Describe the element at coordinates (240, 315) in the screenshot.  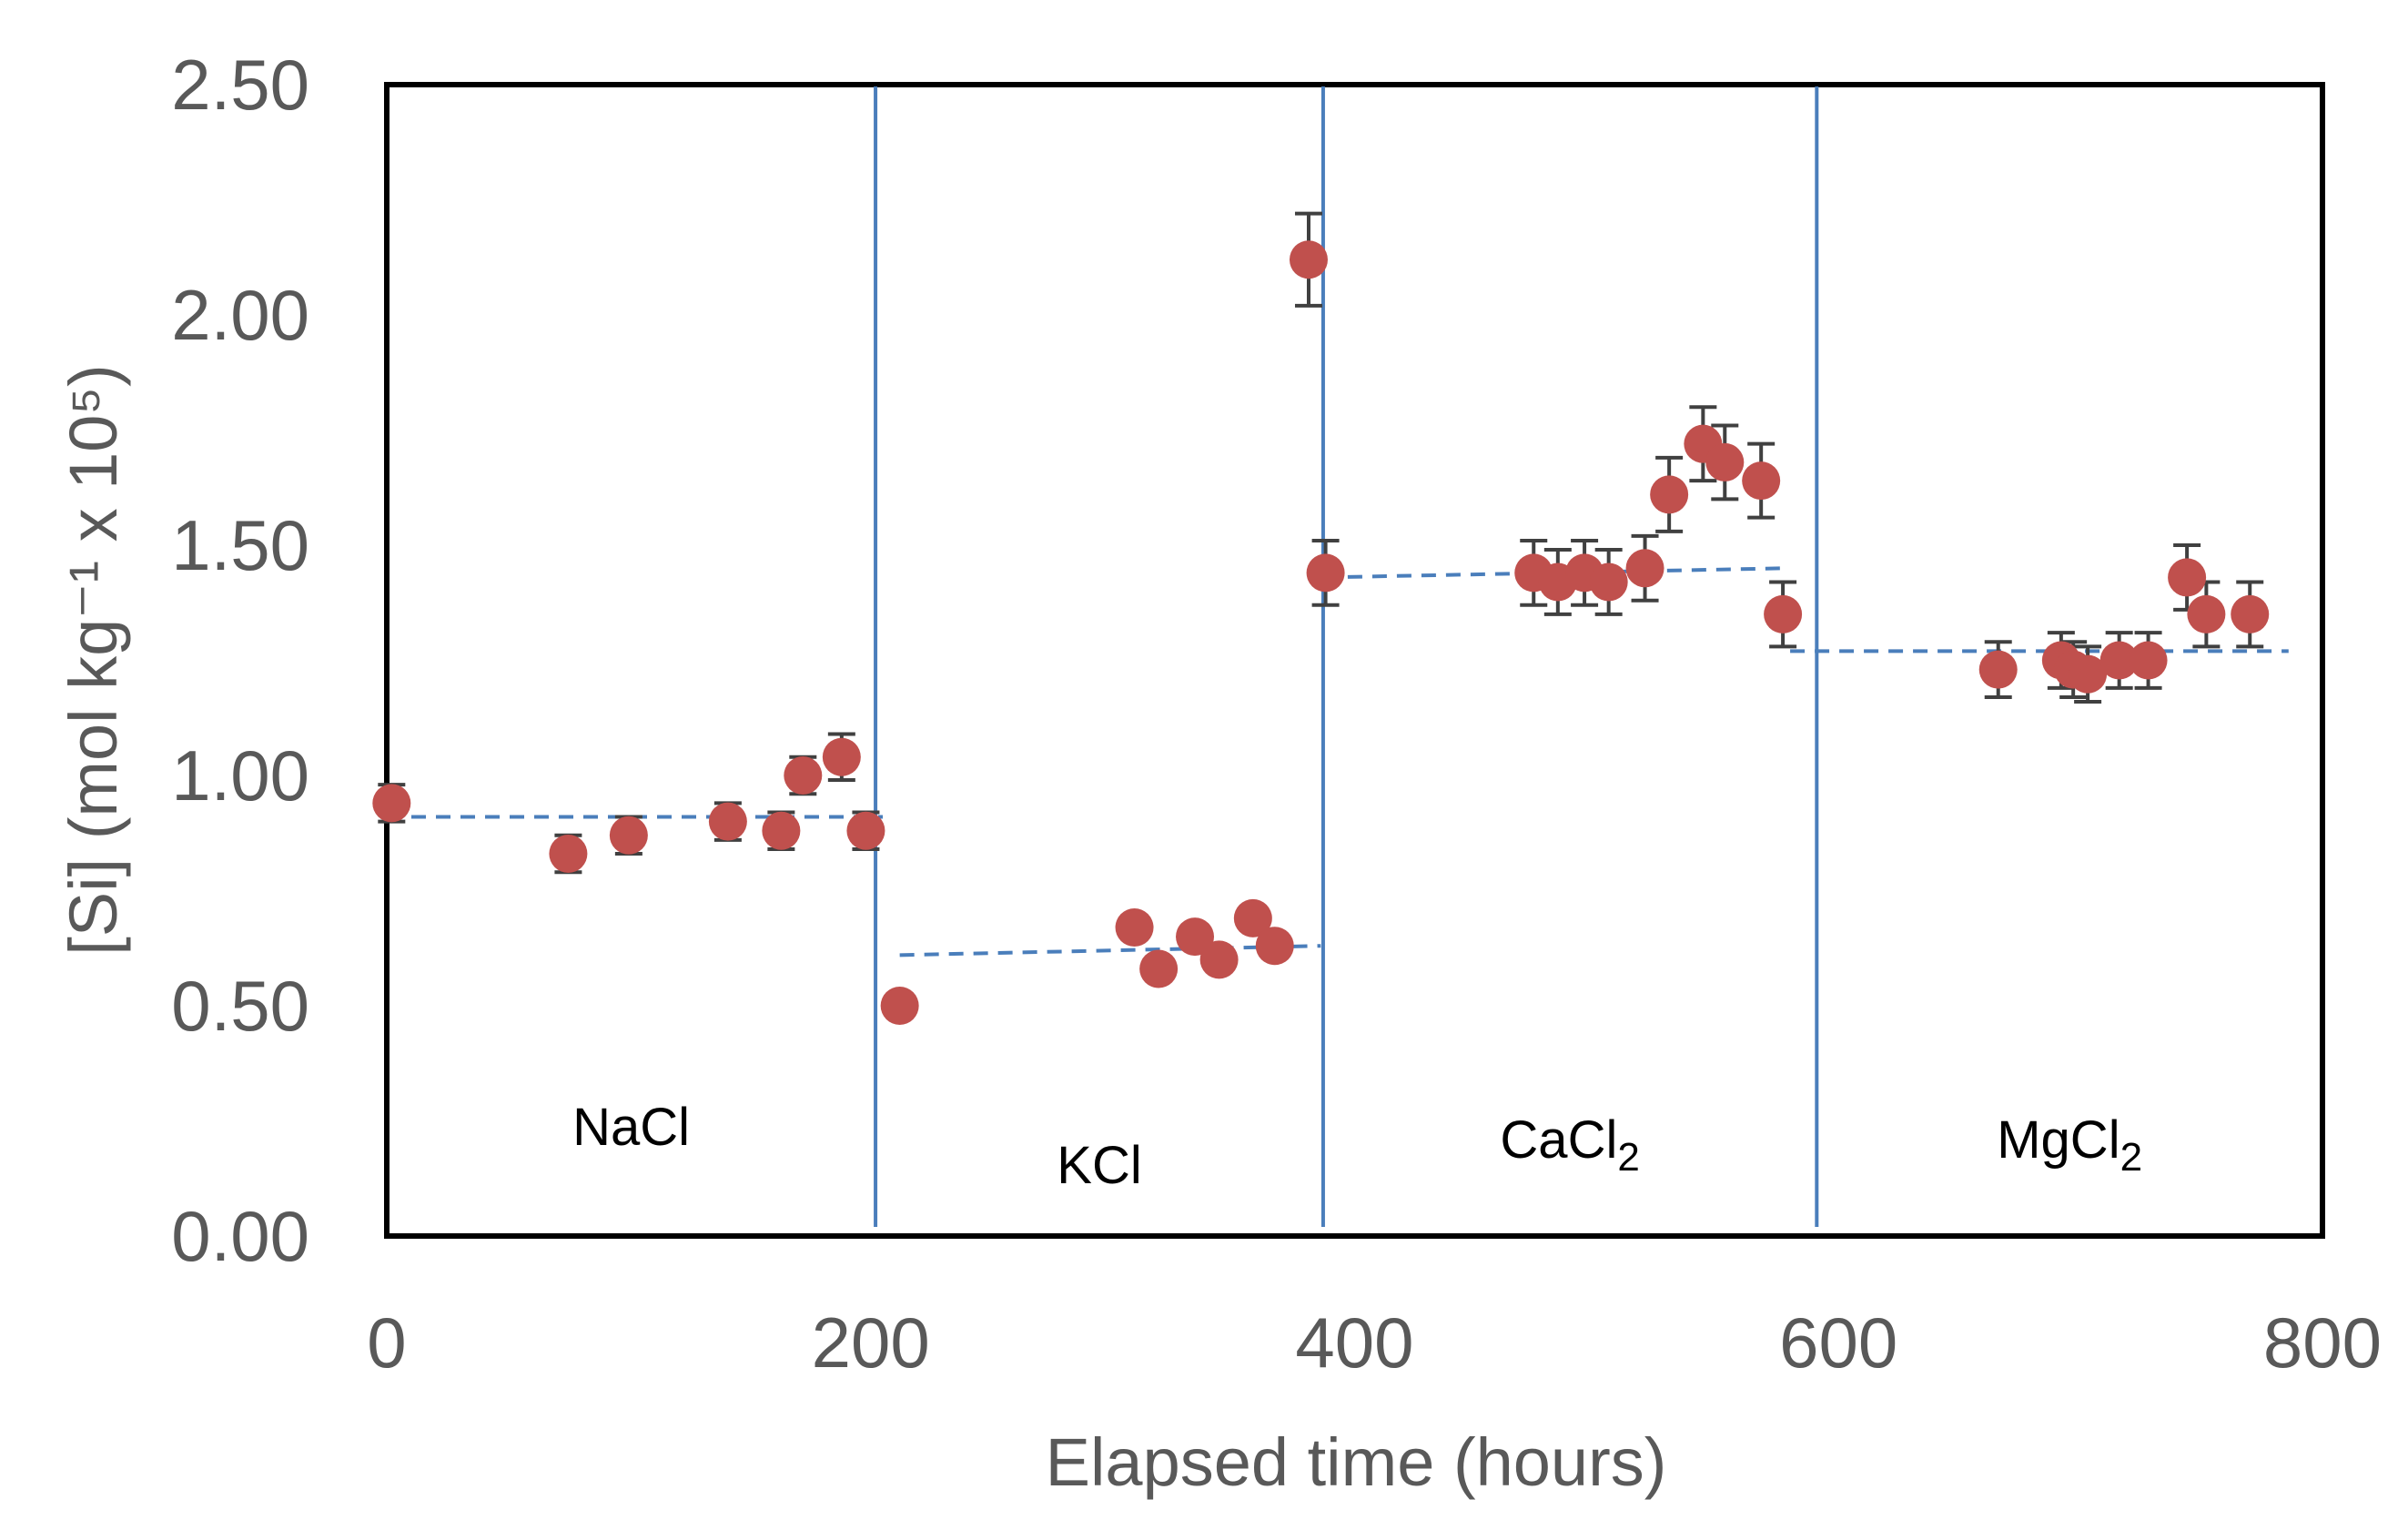
I see `y-tick-label: 2.00` at that location.